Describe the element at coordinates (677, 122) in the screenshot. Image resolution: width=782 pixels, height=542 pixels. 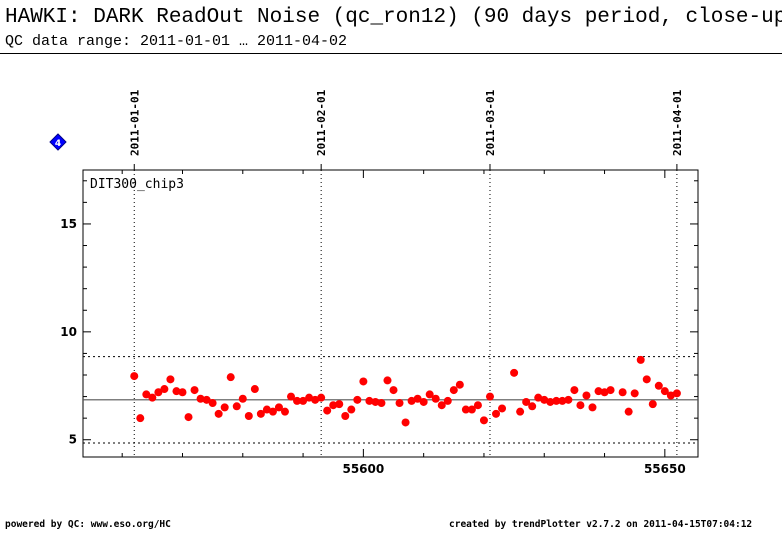
I see `date-marker-label: 2011-04-01` at that location.